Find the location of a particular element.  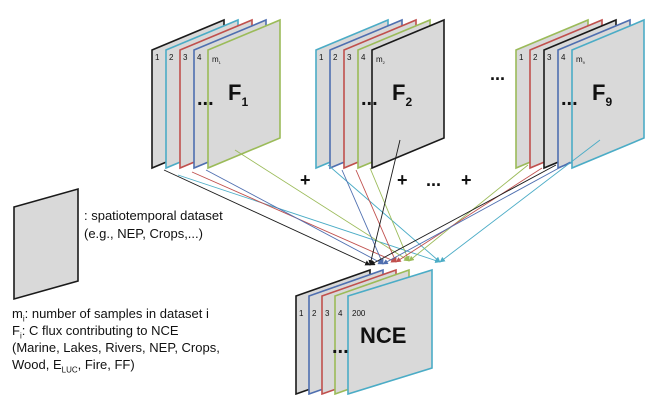

f2-title: F2 is located at coordinates (402, 94).